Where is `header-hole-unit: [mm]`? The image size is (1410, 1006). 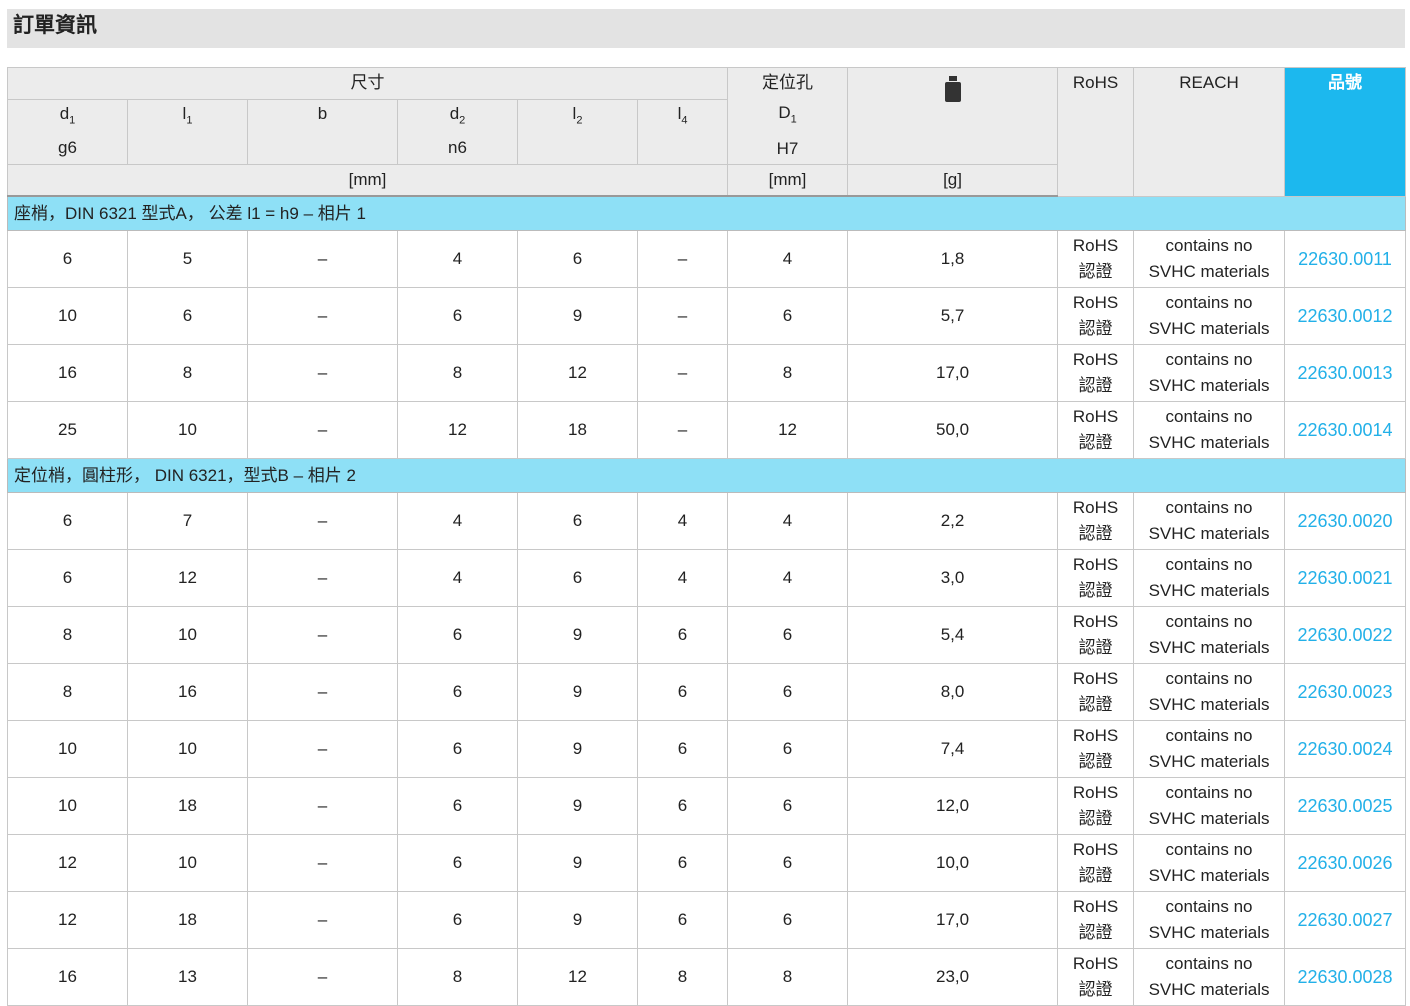
header-hole-unit: [mm] is located at coordinates (788, 181).